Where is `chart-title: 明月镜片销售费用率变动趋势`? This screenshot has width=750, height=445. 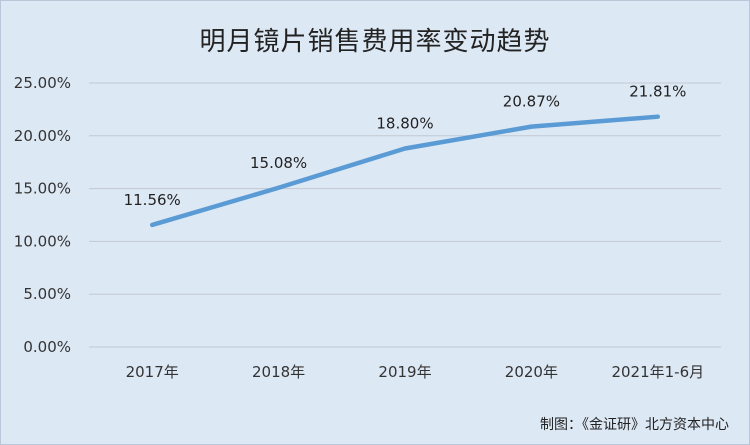
chart-title: 明月镜片销售费用率变动趋势 is located at coordinates (375, 42).